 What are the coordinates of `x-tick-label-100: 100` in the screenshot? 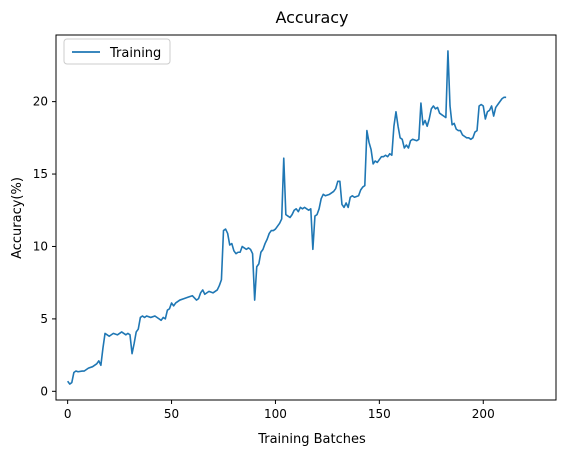 It's located at (275, 414).